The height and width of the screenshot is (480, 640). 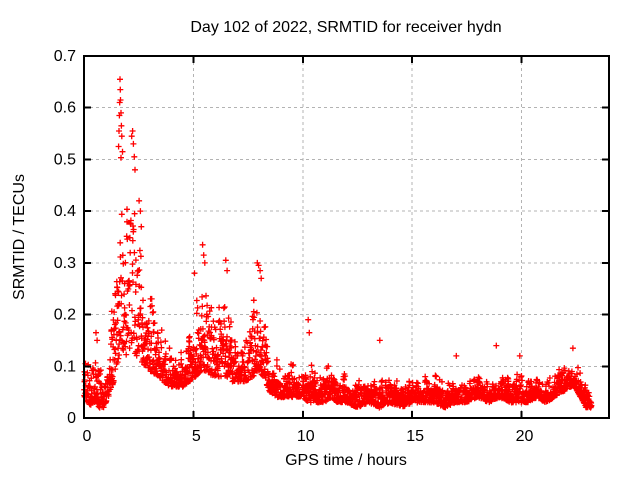 What do you see at coordinates (65, 211) in the screenshot?
I see `y-tick-label-0.4: 0.4` at bounding box center [65, 211].